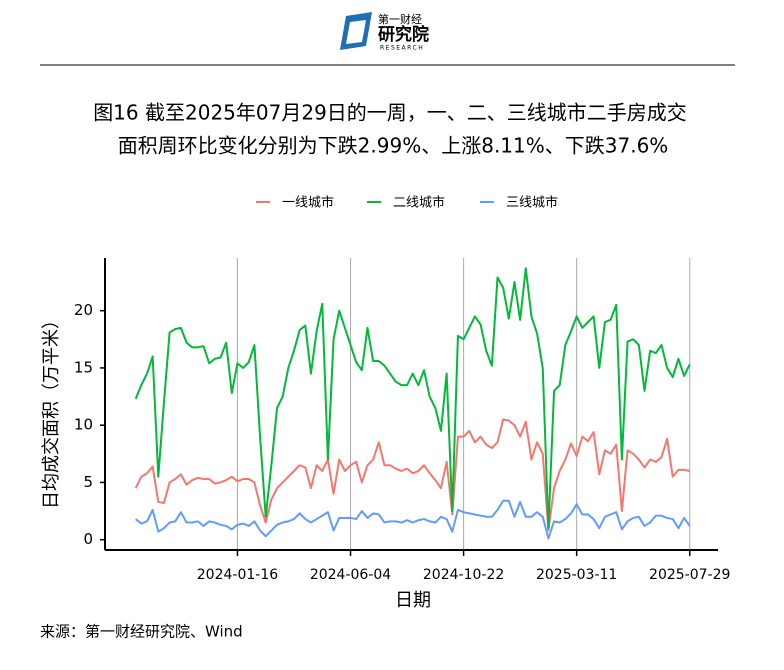 The image size is (784, 670). I want to click on legend-label: 三线城市, so click(532, 203).